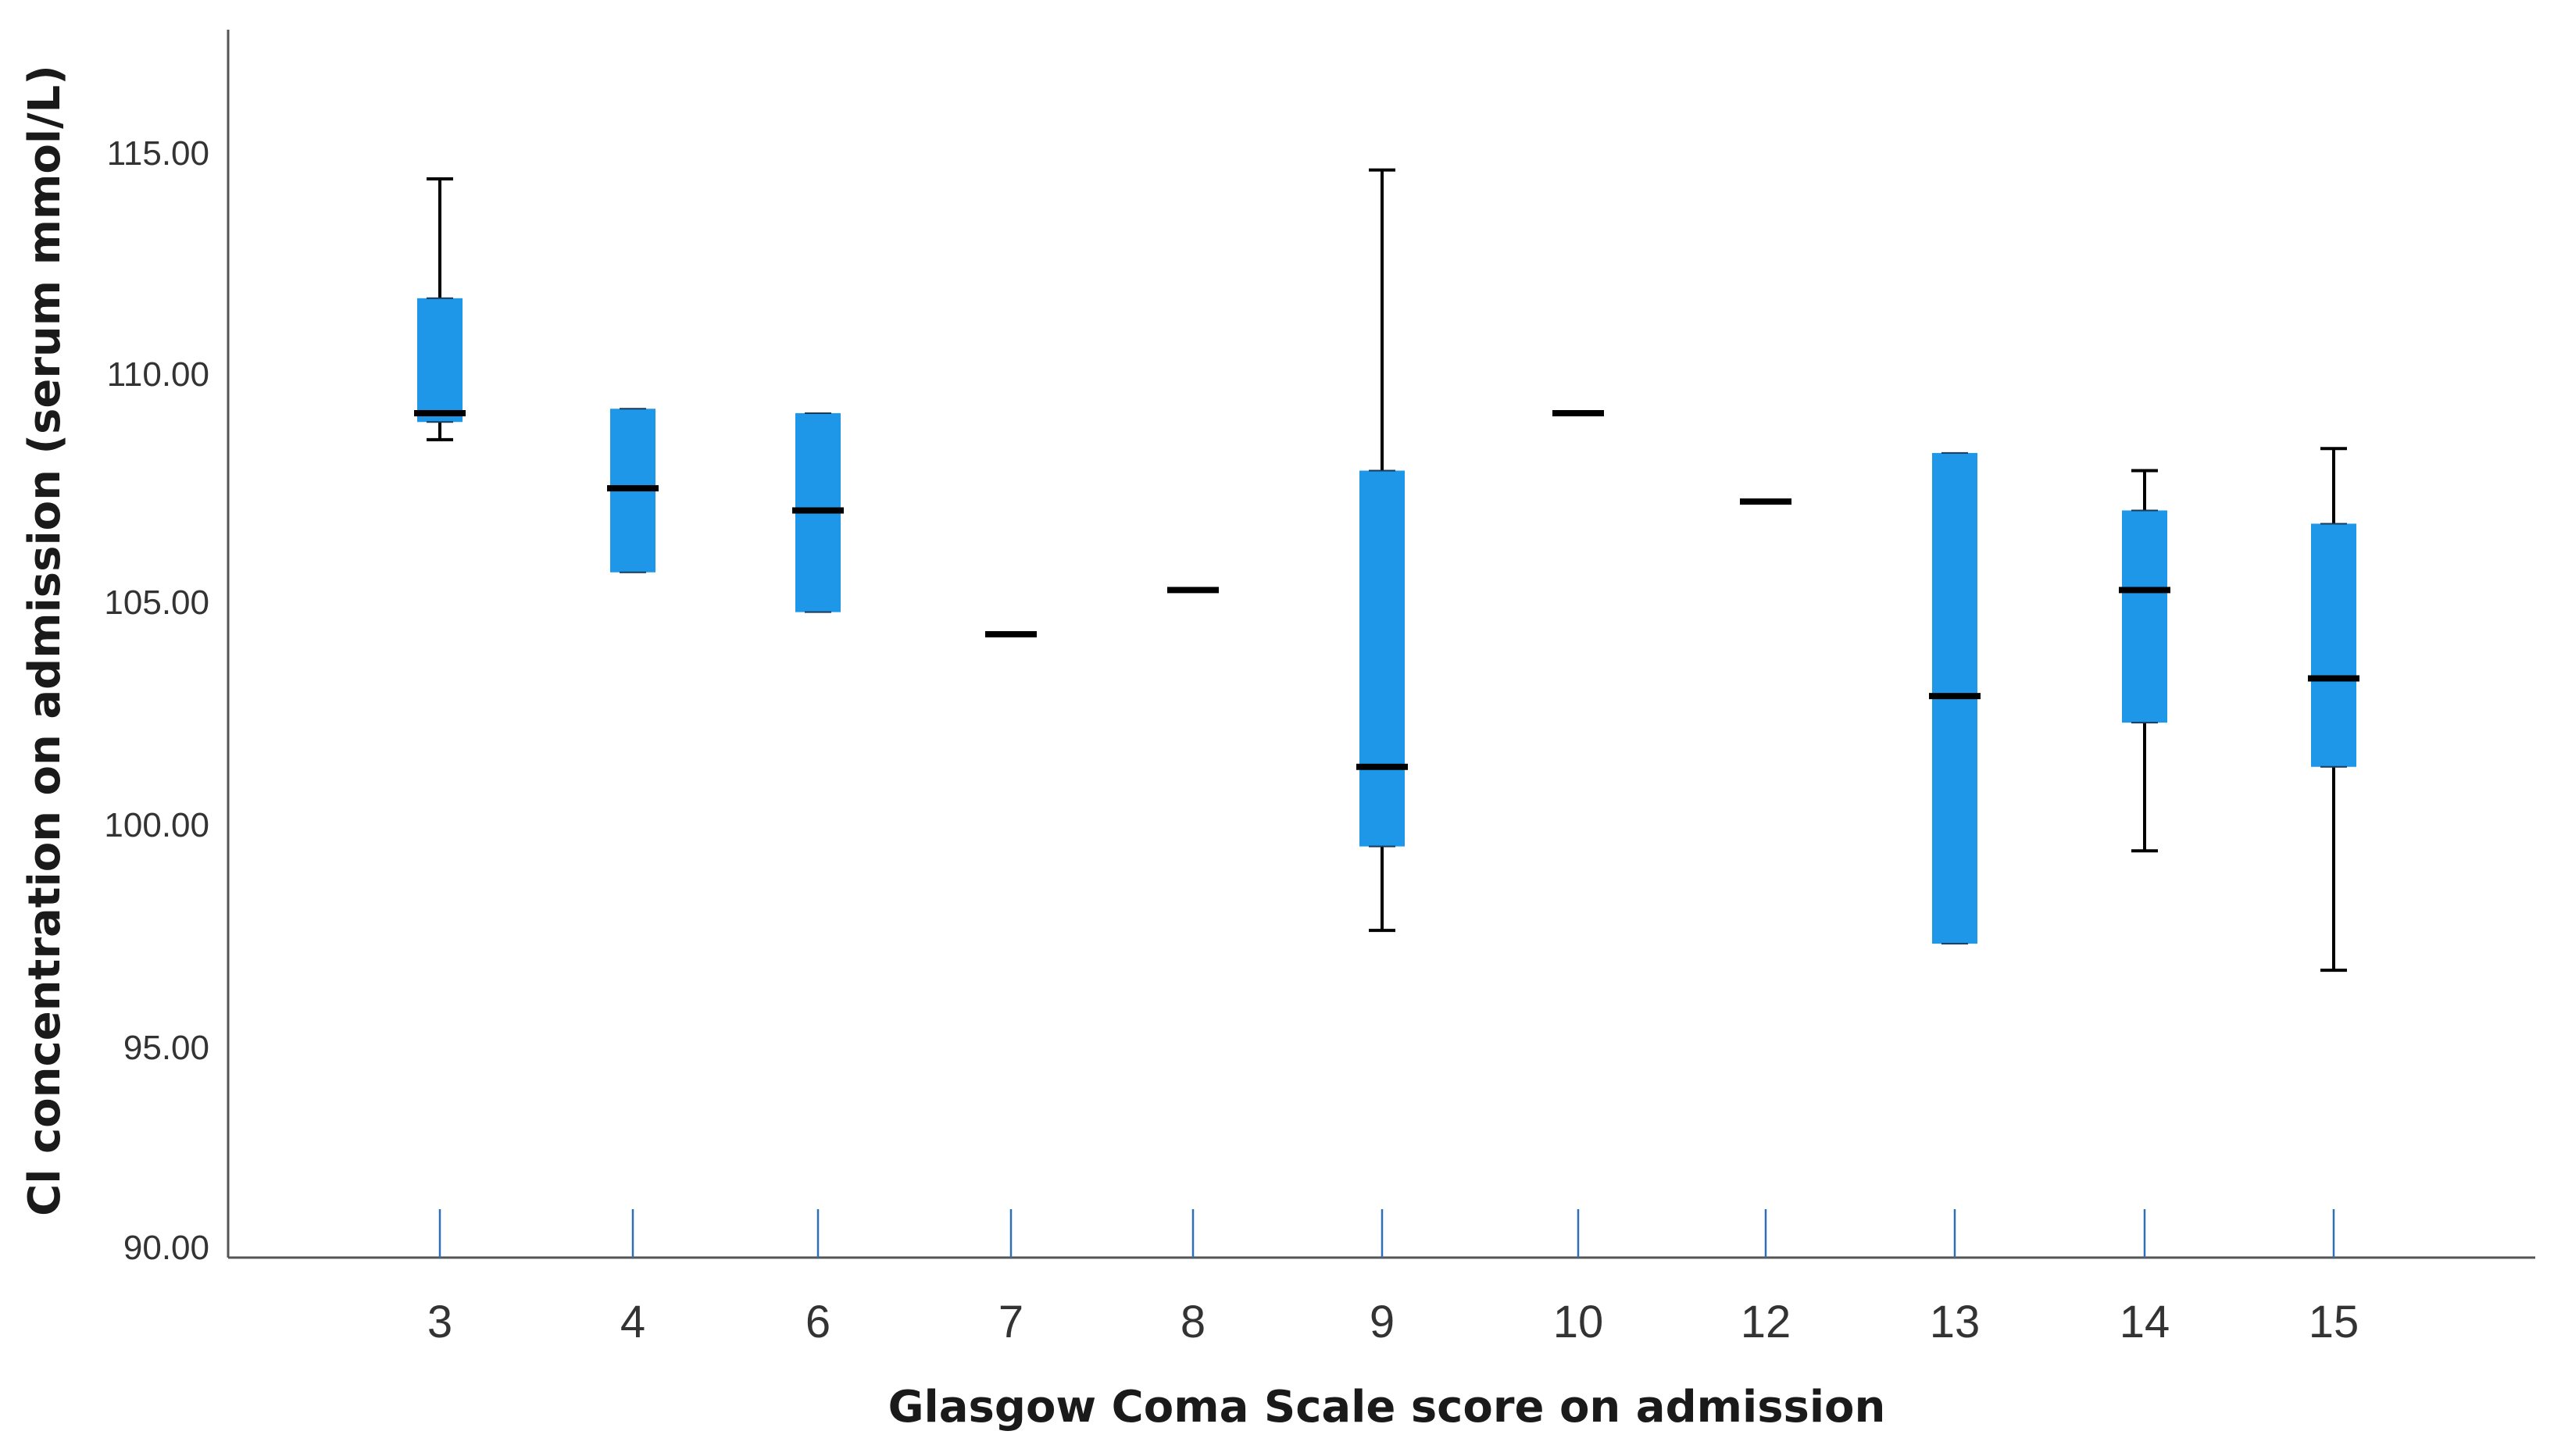 This screenshot has height=1456, width=2554. What do you see at coordinates (817, 1322) in the screenshot?
I see `x-tick-label: 6` at bounding box center [817, 1322].